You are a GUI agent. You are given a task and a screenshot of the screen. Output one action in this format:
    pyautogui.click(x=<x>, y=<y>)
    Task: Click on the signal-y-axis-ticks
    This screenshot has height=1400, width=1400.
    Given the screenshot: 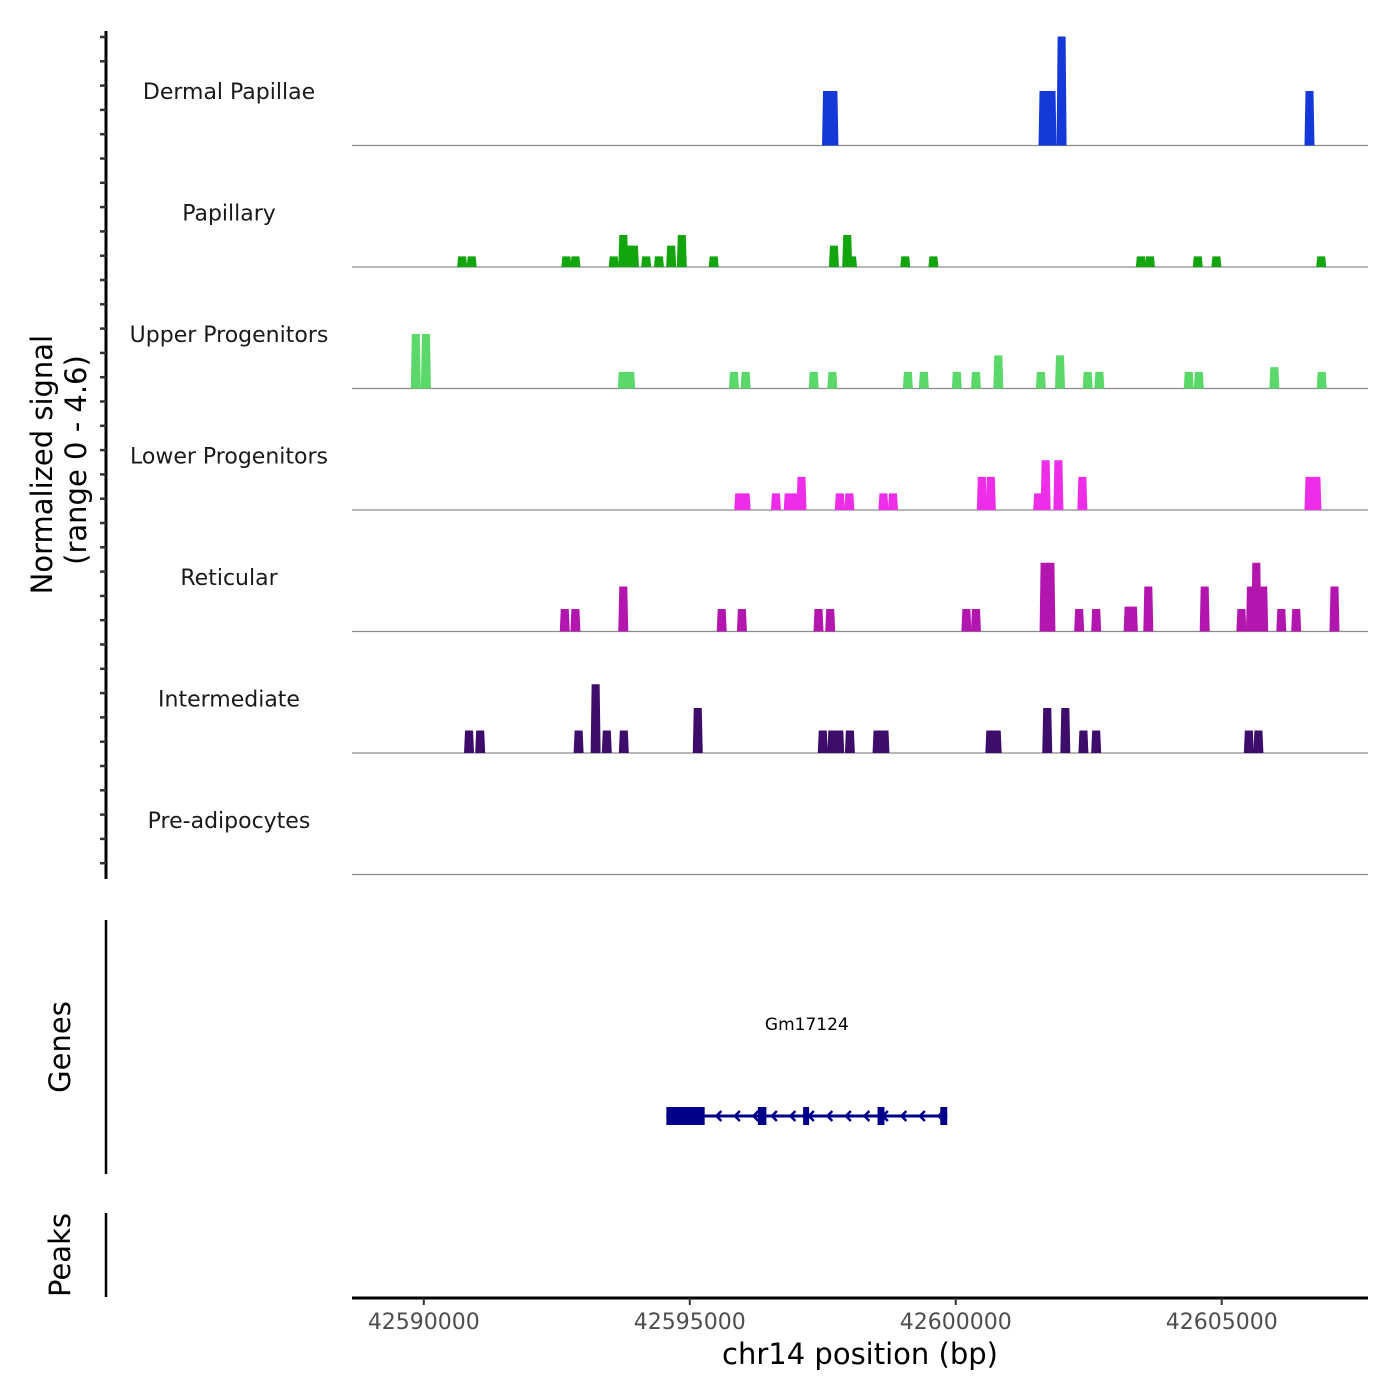 What is the action you would take?
    pyautogui.click(x=103, y=450)
    